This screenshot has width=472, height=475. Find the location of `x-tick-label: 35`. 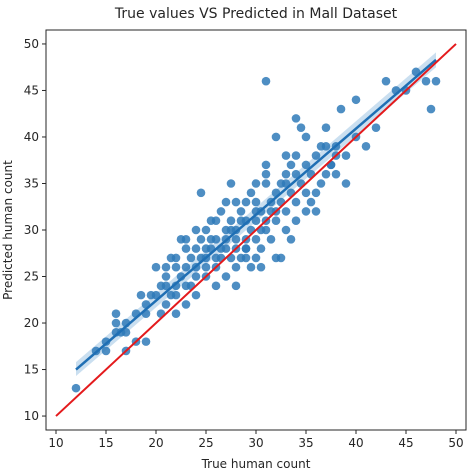

x-tick-label: 35 is located at coordinates (305, 443).